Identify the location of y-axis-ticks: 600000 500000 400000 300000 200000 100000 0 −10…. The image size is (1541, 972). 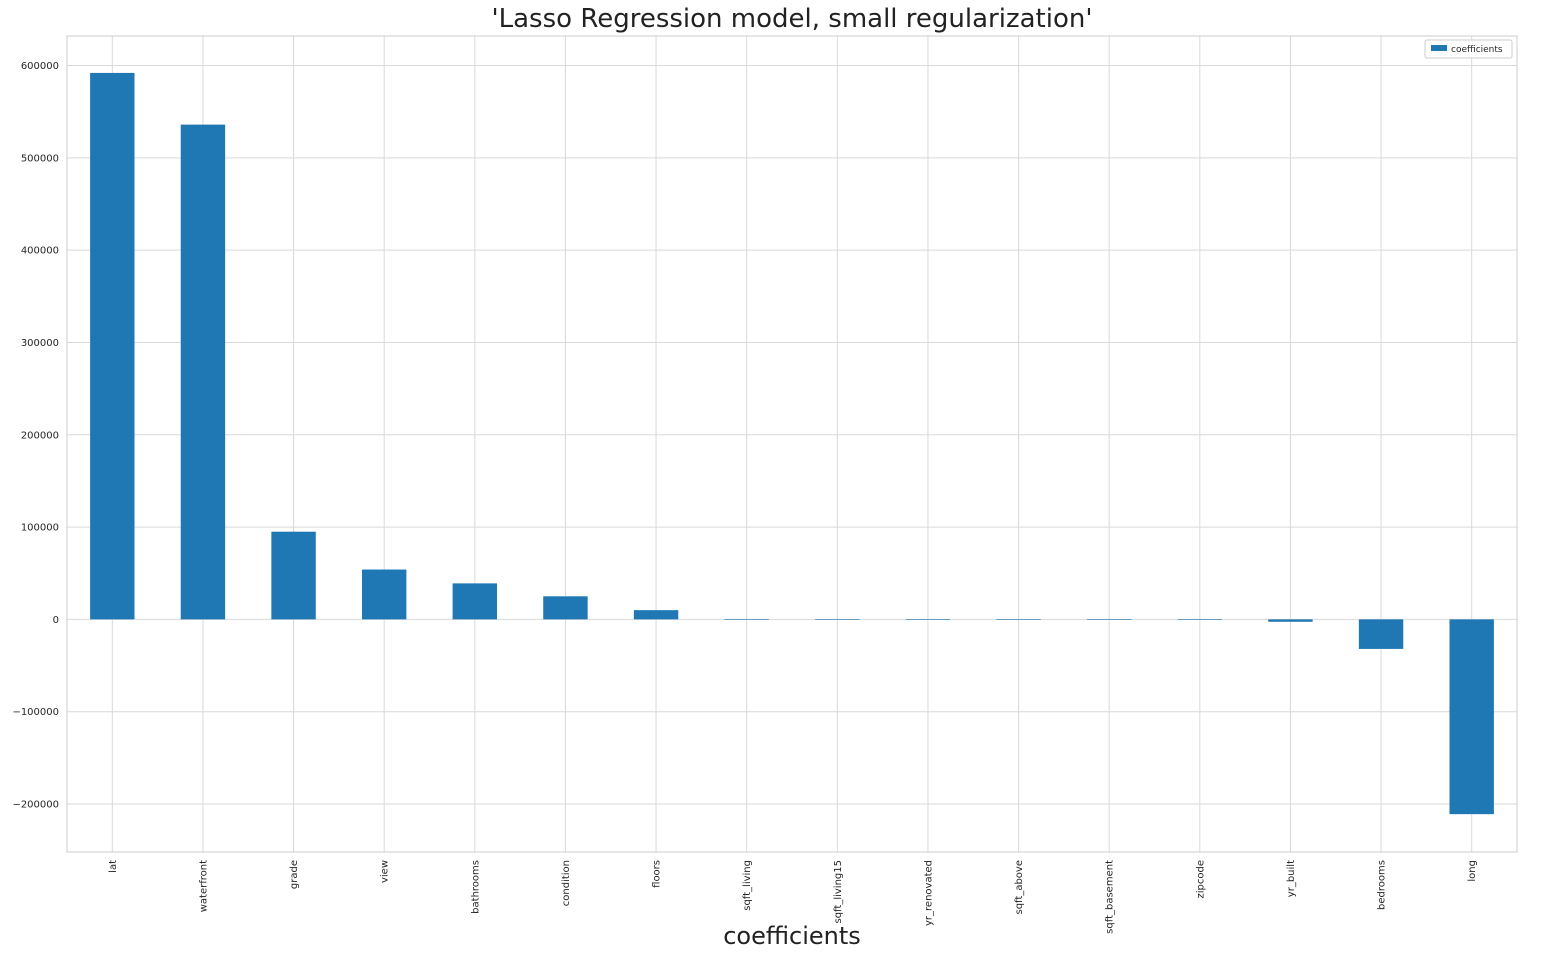
(35, 435).